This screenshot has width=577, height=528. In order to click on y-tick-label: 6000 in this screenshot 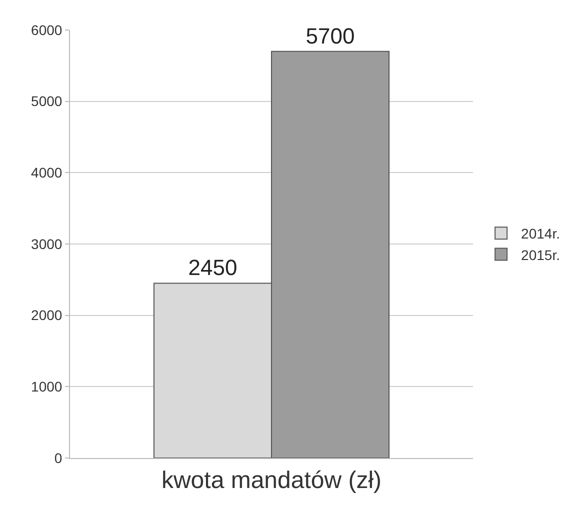, I will do `click(46, 30)`.